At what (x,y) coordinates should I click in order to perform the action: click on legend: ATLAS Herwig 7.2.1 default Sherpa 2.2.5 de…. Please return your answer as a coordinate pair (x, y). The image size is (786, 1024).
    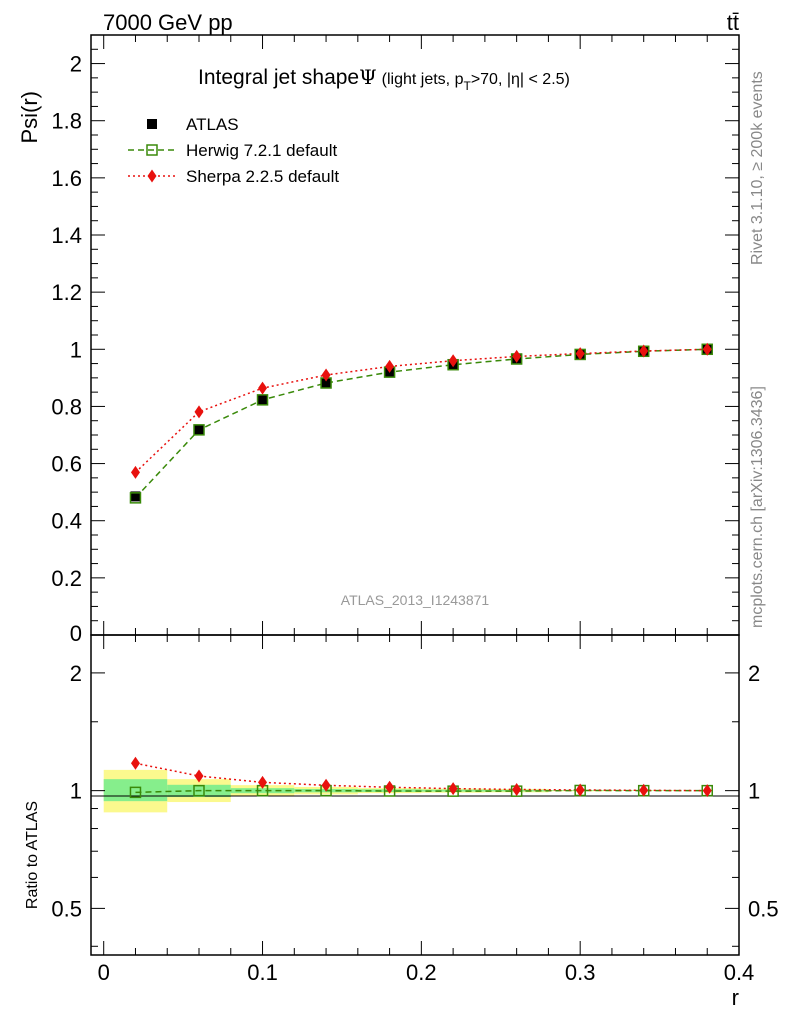
    Looking at the image, I should click on (233, 150).